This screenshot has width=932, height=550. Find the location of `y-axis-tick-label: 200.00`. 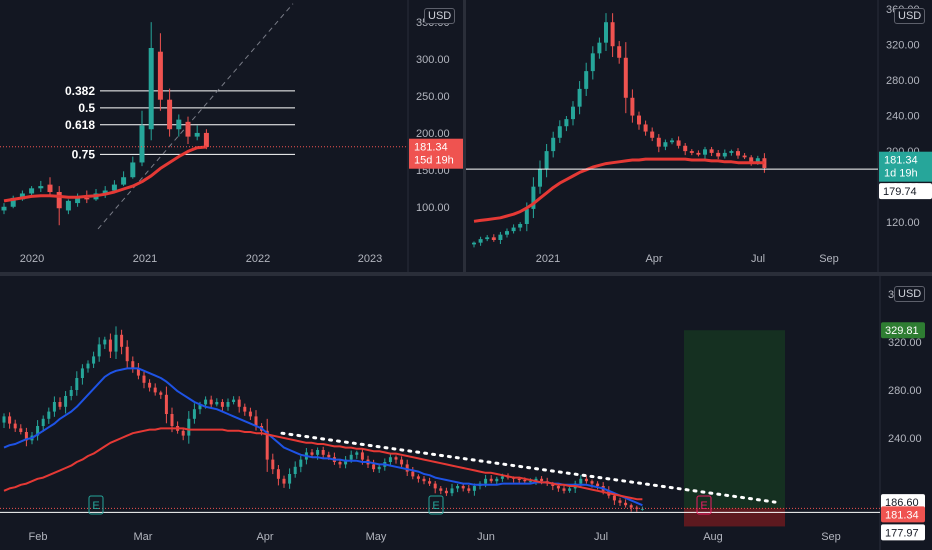

y-axis-tick-label: 200.00 is located at coordinates (433, 134).